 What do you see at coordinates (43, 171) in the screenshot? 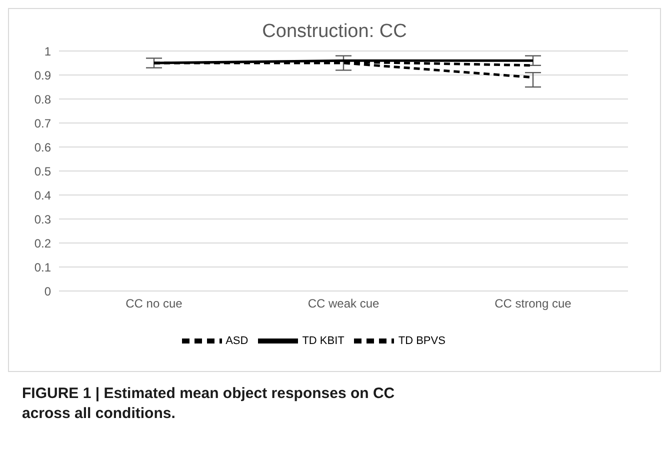
I see `y-tick-label: 0.5` at bounding box center [43, 171].